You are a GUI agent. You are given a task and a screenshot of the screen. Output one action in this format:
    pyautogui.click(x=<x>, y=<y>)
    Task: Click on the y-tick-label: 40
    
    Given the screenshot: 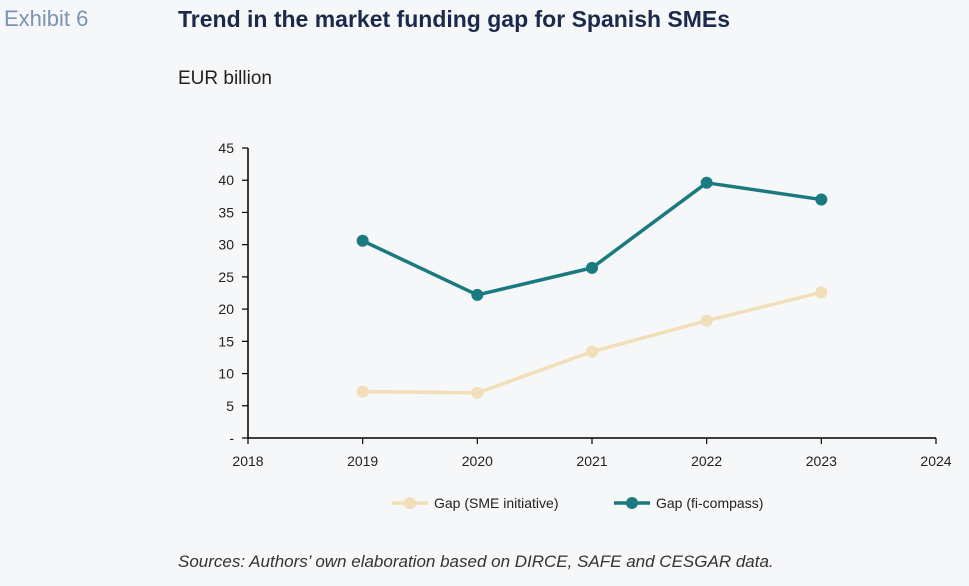 What is the action you would take?
    pyautogui.click(x=226, y=180)
    